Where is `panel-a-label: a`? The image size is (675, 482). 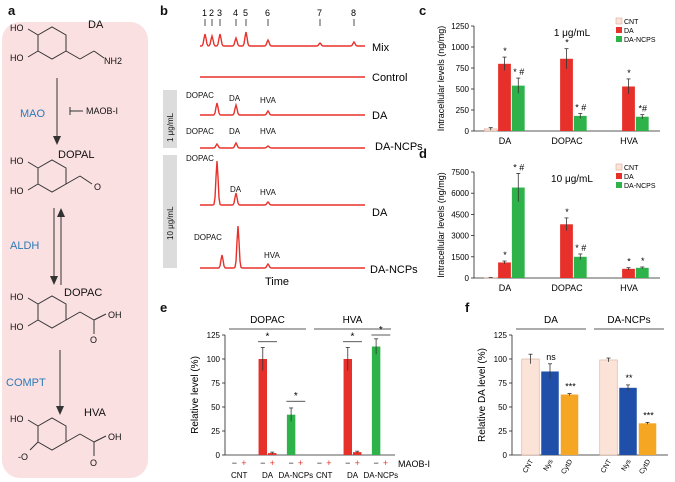 panel-a-label: a is located at coordinates (12, 10).